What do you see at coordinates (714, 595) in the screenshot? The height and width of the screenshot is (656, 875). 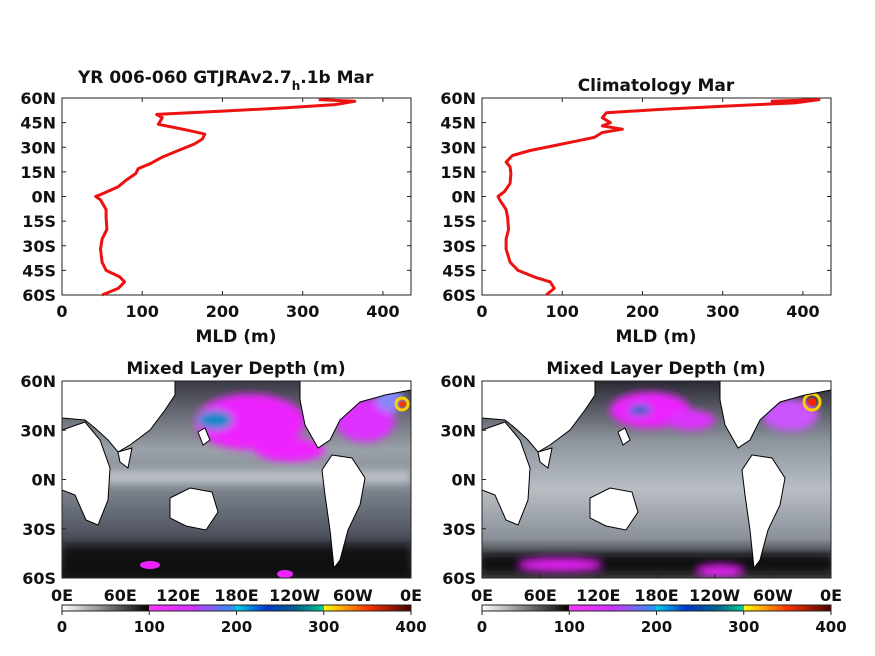 I see `x-tick-label: 120W` at bounding box center [714, 595].